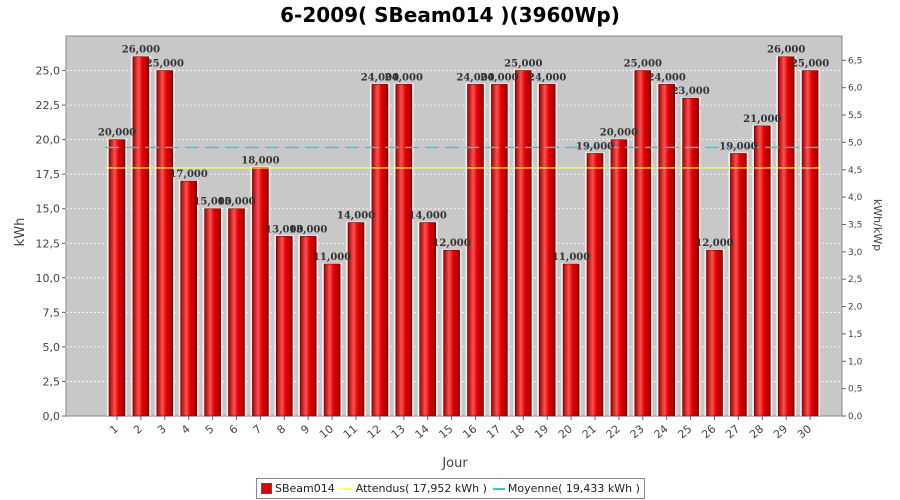 The width and height of the screenshot is (900, 500). Describe the element at coordinates (493, 431) in the screenshot. I see `x-tick-label: 17` at that location.